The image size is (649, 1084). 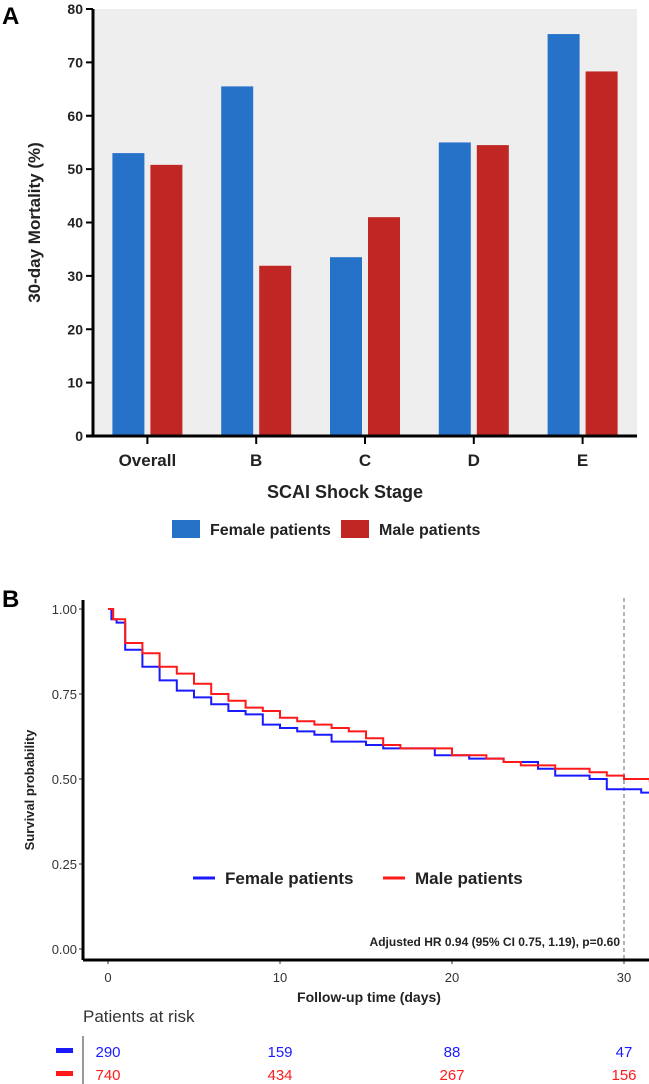 What do you see at coordinates (237, 261) in the screenshot?
I see `bar-female-patients-b` at bounding box center [237, 261].